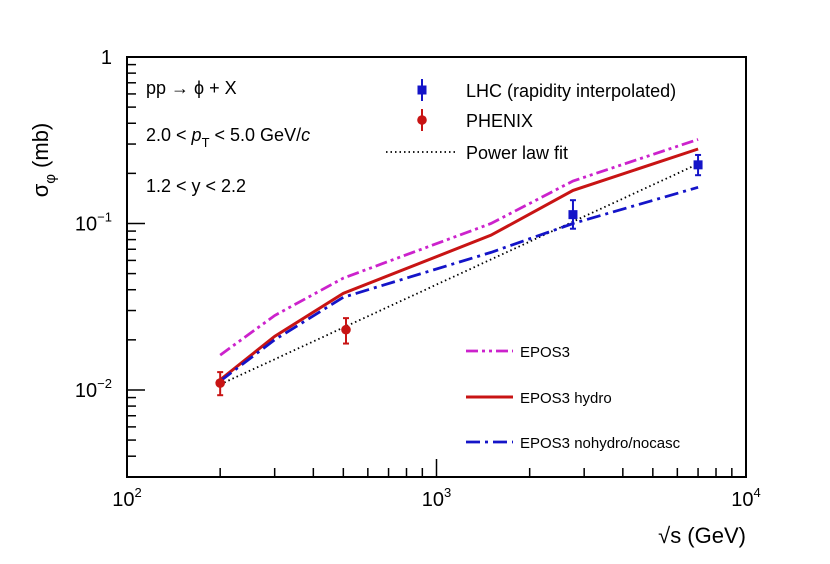 The image size is (830, 564). I want to click on legend-label: LHC (rapidity interpolated), so click(571, 91).